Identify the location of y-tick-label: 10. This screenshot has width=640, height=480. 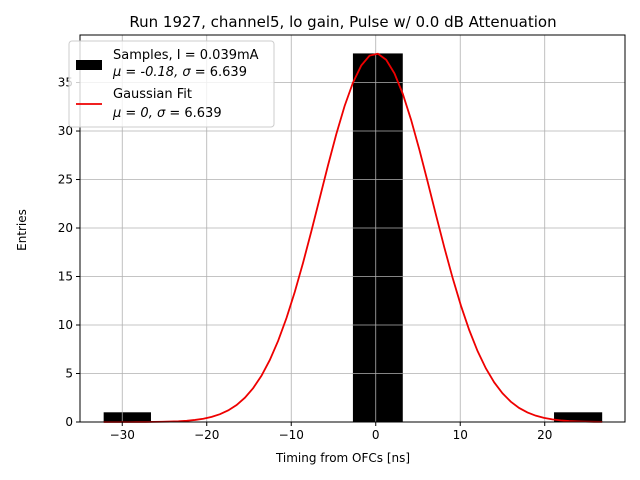
(65, 325).